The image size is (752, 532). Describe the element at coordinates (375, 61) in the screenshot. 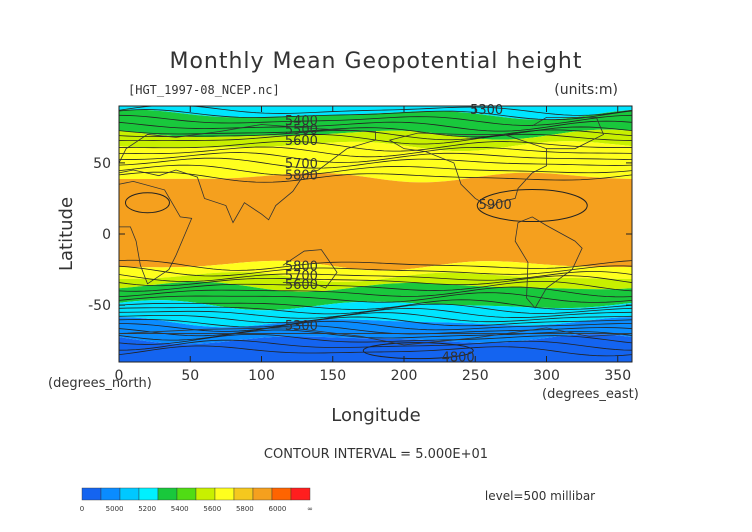

I see `chart-title: Monthly Mean Geopotential height` at that location.